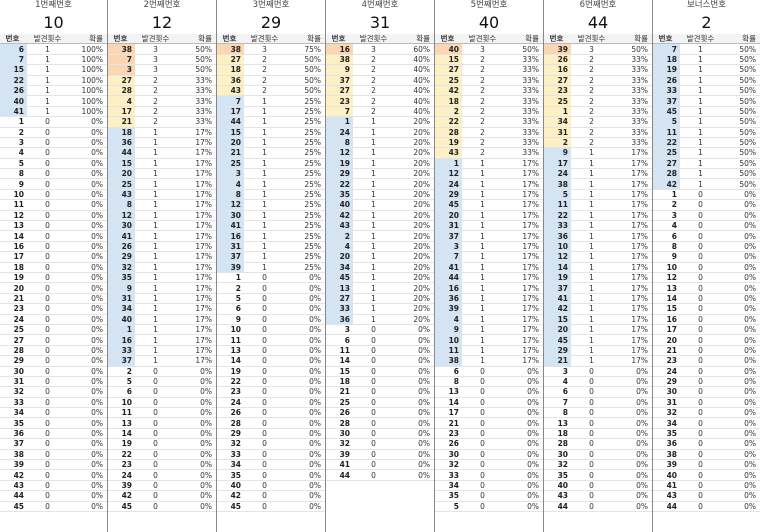 This screenshot has height=532, width=760. I want to click on number-cell: 21, so click(339, 392).